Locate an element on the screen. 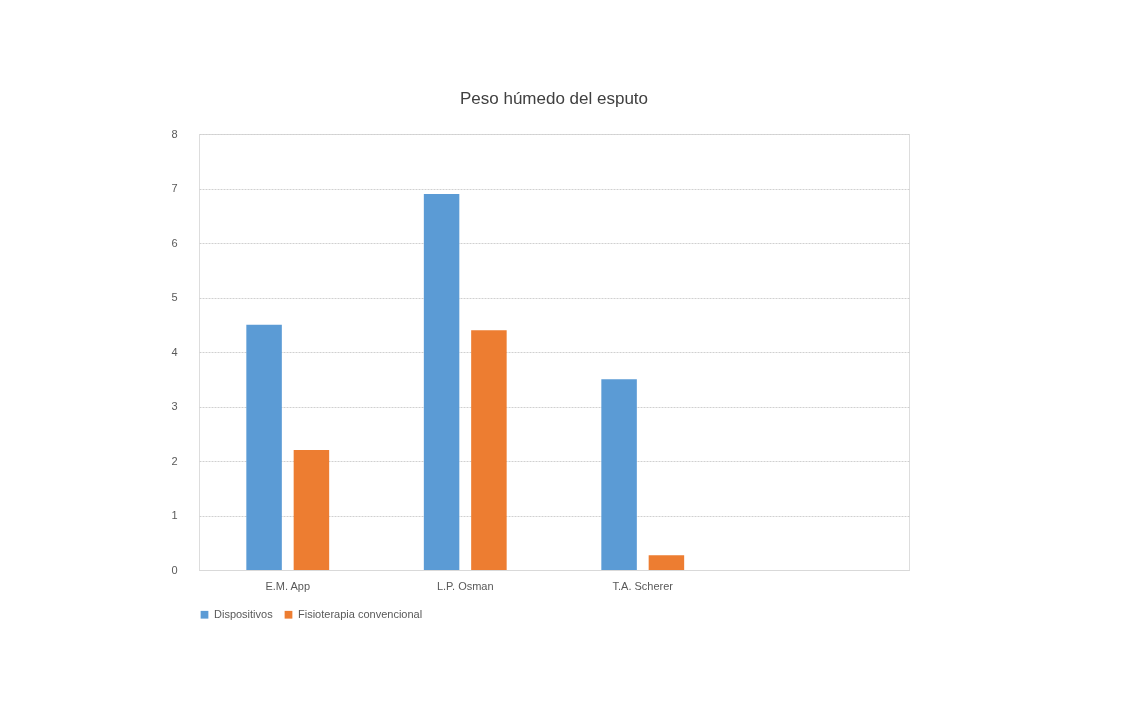 Image resolution: width=1125 pixels, height=727 pixels. y-tick-label: 8 is located at coordinates (174, 133).